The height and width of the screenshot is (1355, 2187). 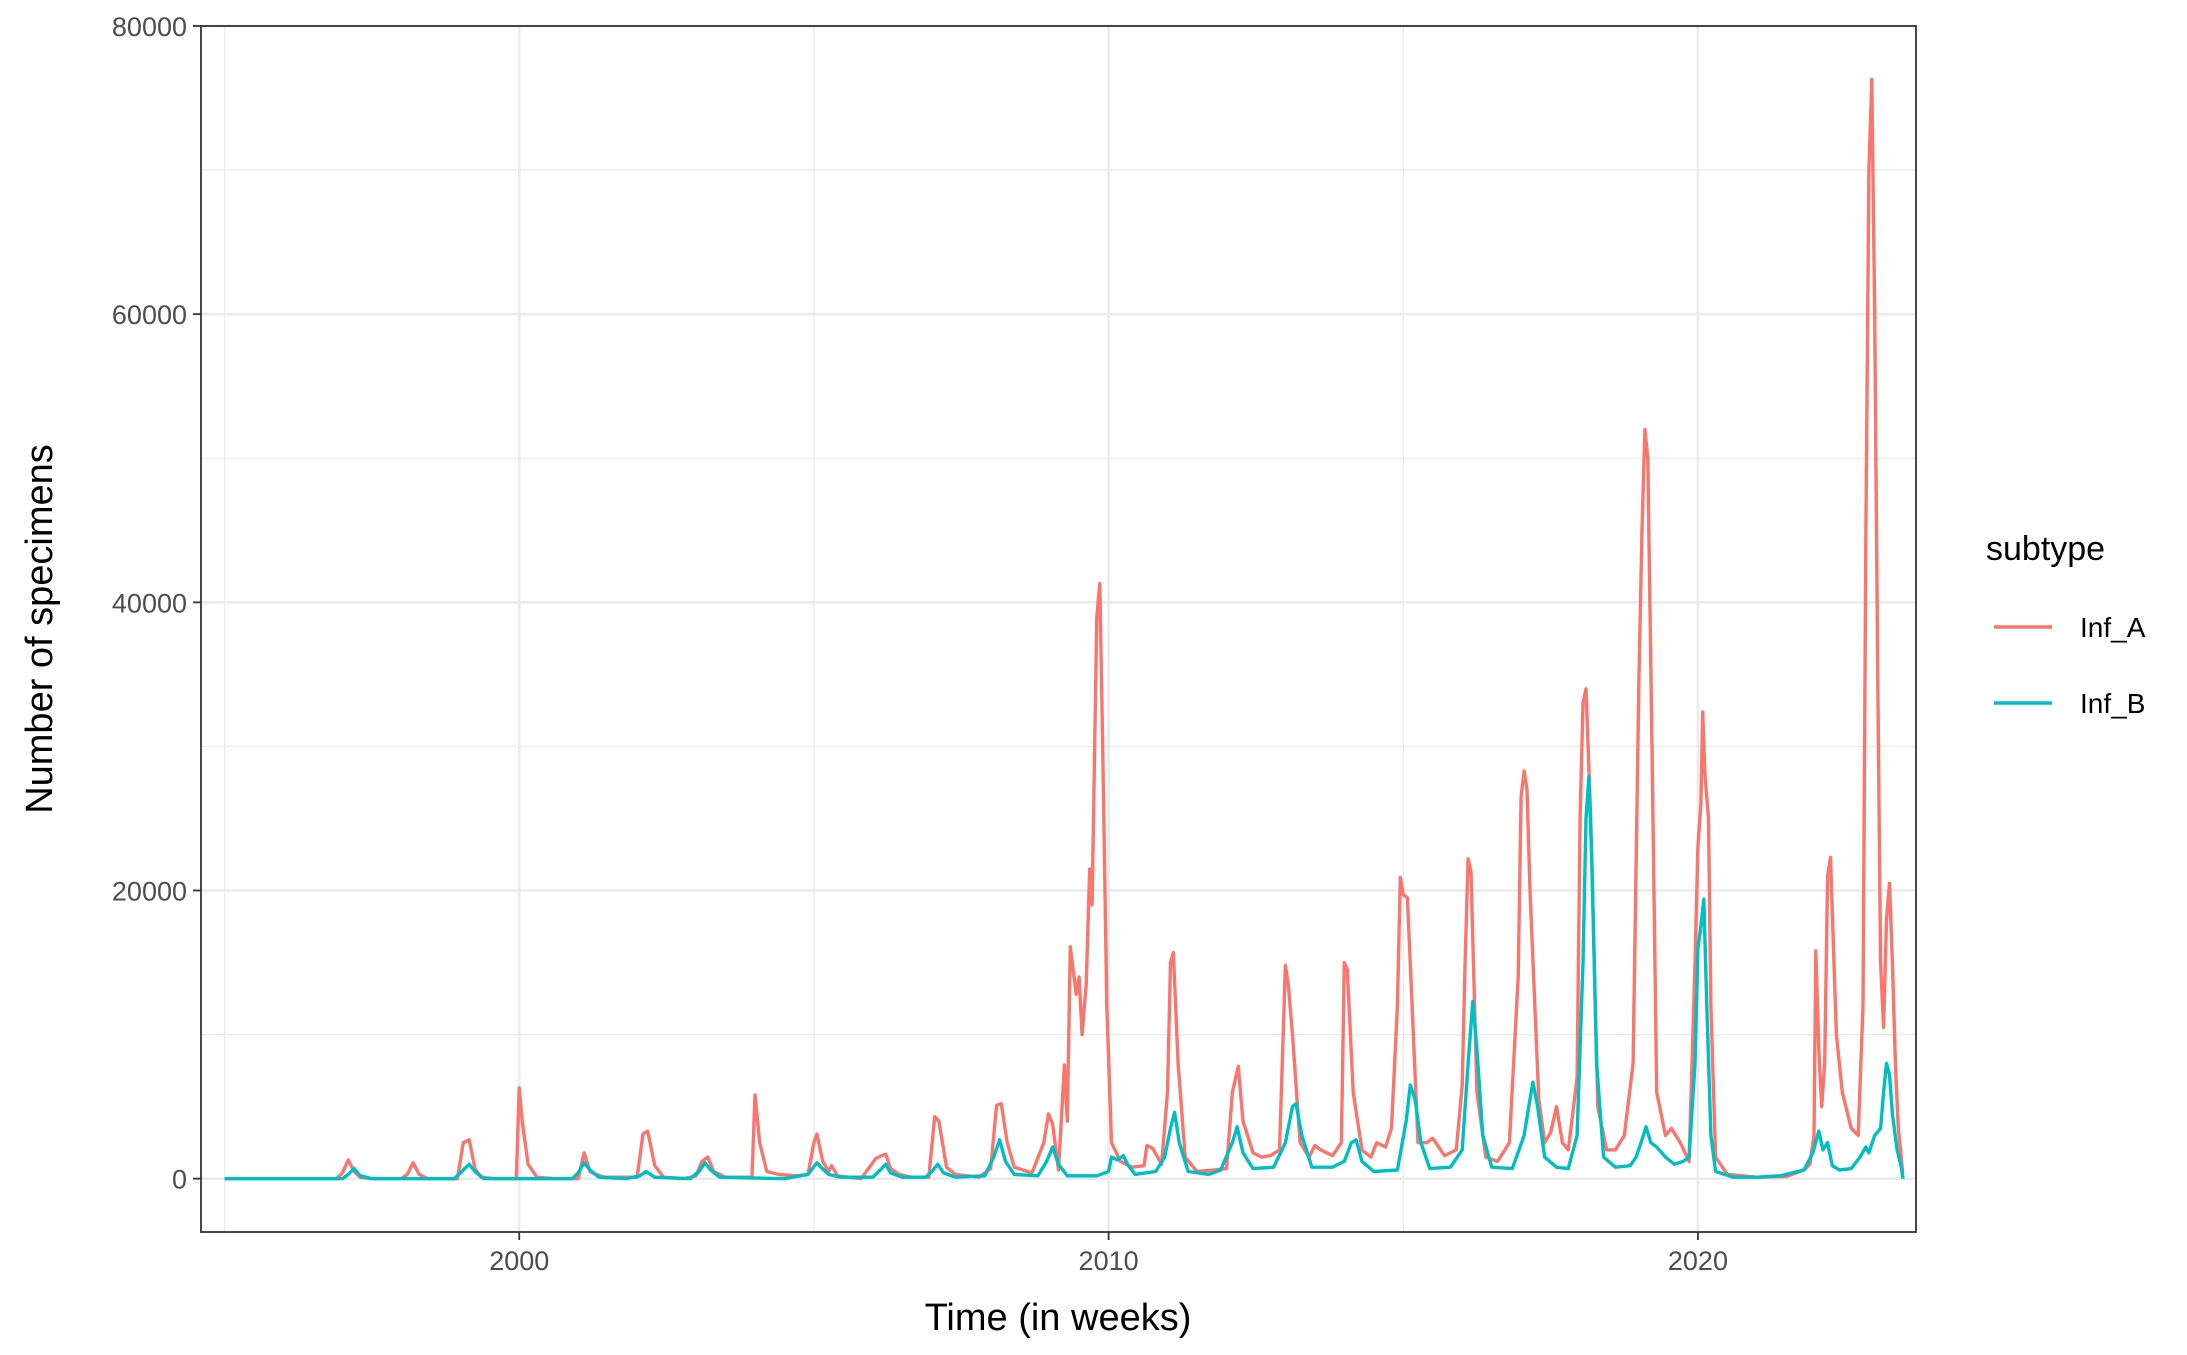 What do you see at coordinates (149, 27) in the screenshot?
I see `y-tick-label: 80000` at bounding box center [149, 27].